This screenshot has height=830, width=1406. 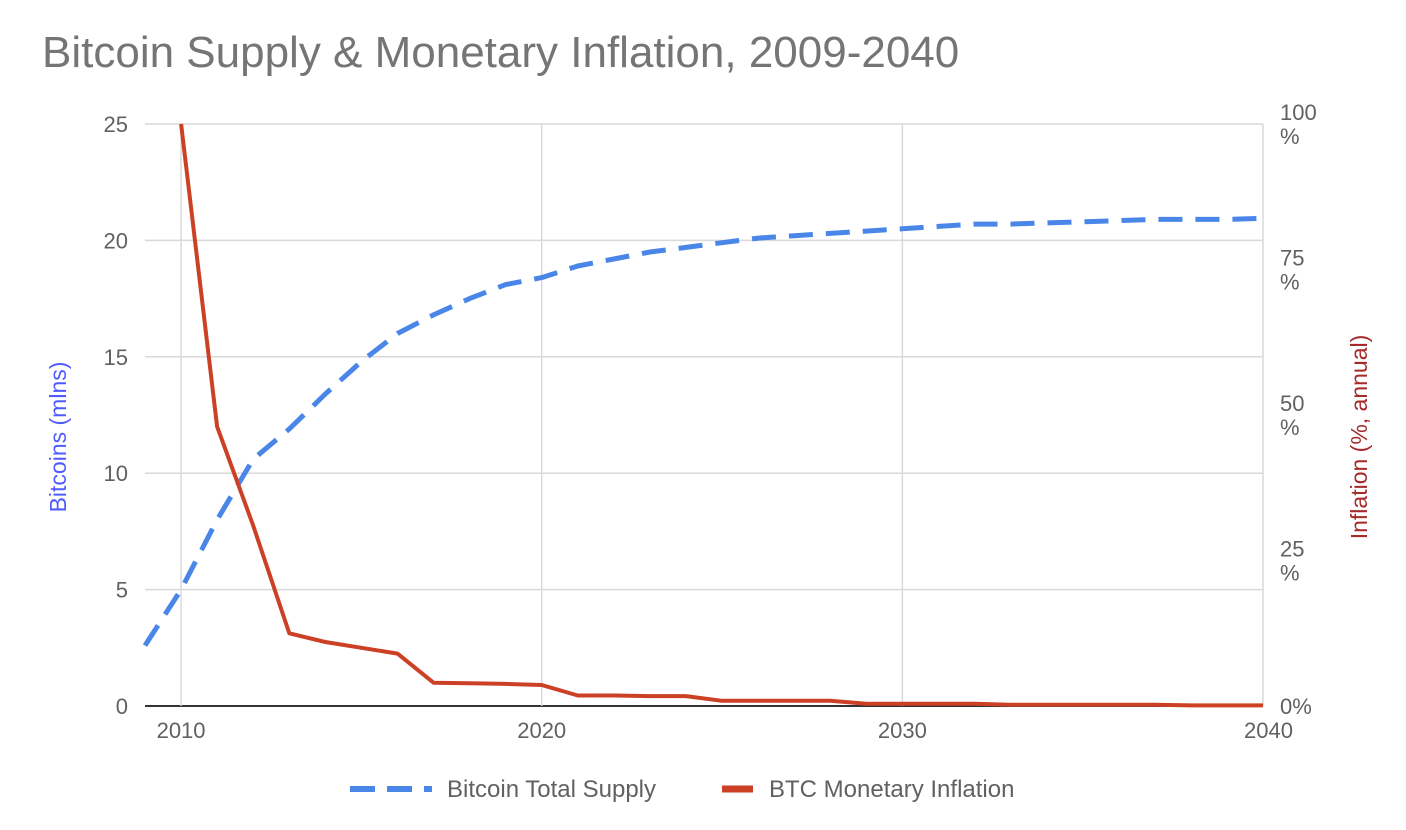 What do you see at coordinates (1296, 706) in the screenshot?
I see `right-tick-label: 0%` at bounding box center [1296, 706].